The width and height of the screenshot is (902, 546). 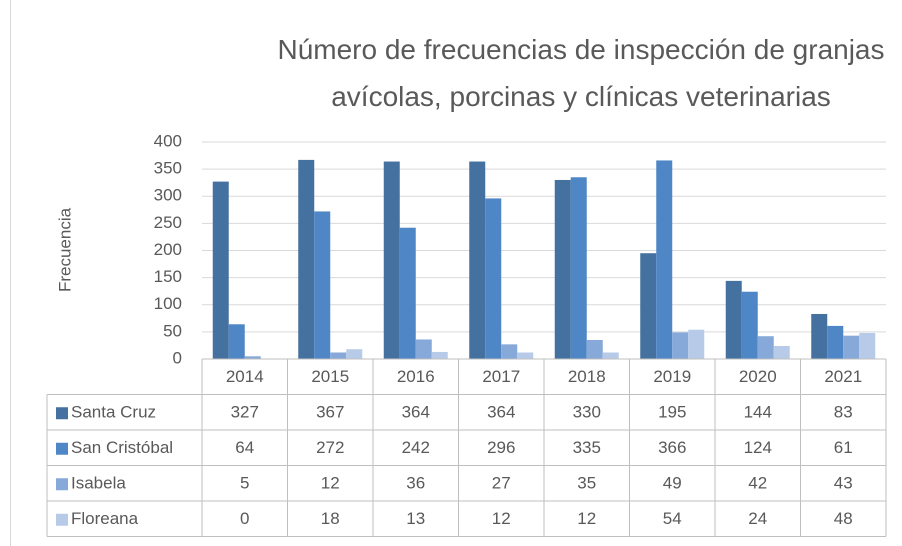 What do you see at coordinates (587, 376) in the screenshot?
I see `x-tick-label: 2018` at bounding box center [587, 376].